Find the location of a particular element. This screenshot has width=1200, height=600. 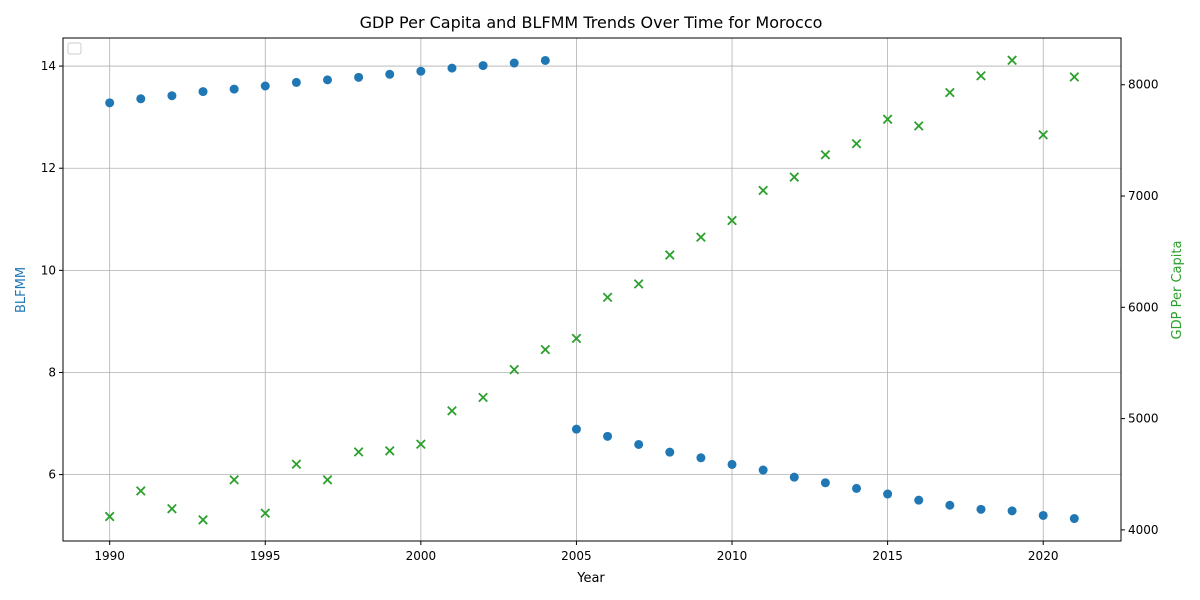

y-right-tick-label: 4000 is located at coordinates (1143, 530).